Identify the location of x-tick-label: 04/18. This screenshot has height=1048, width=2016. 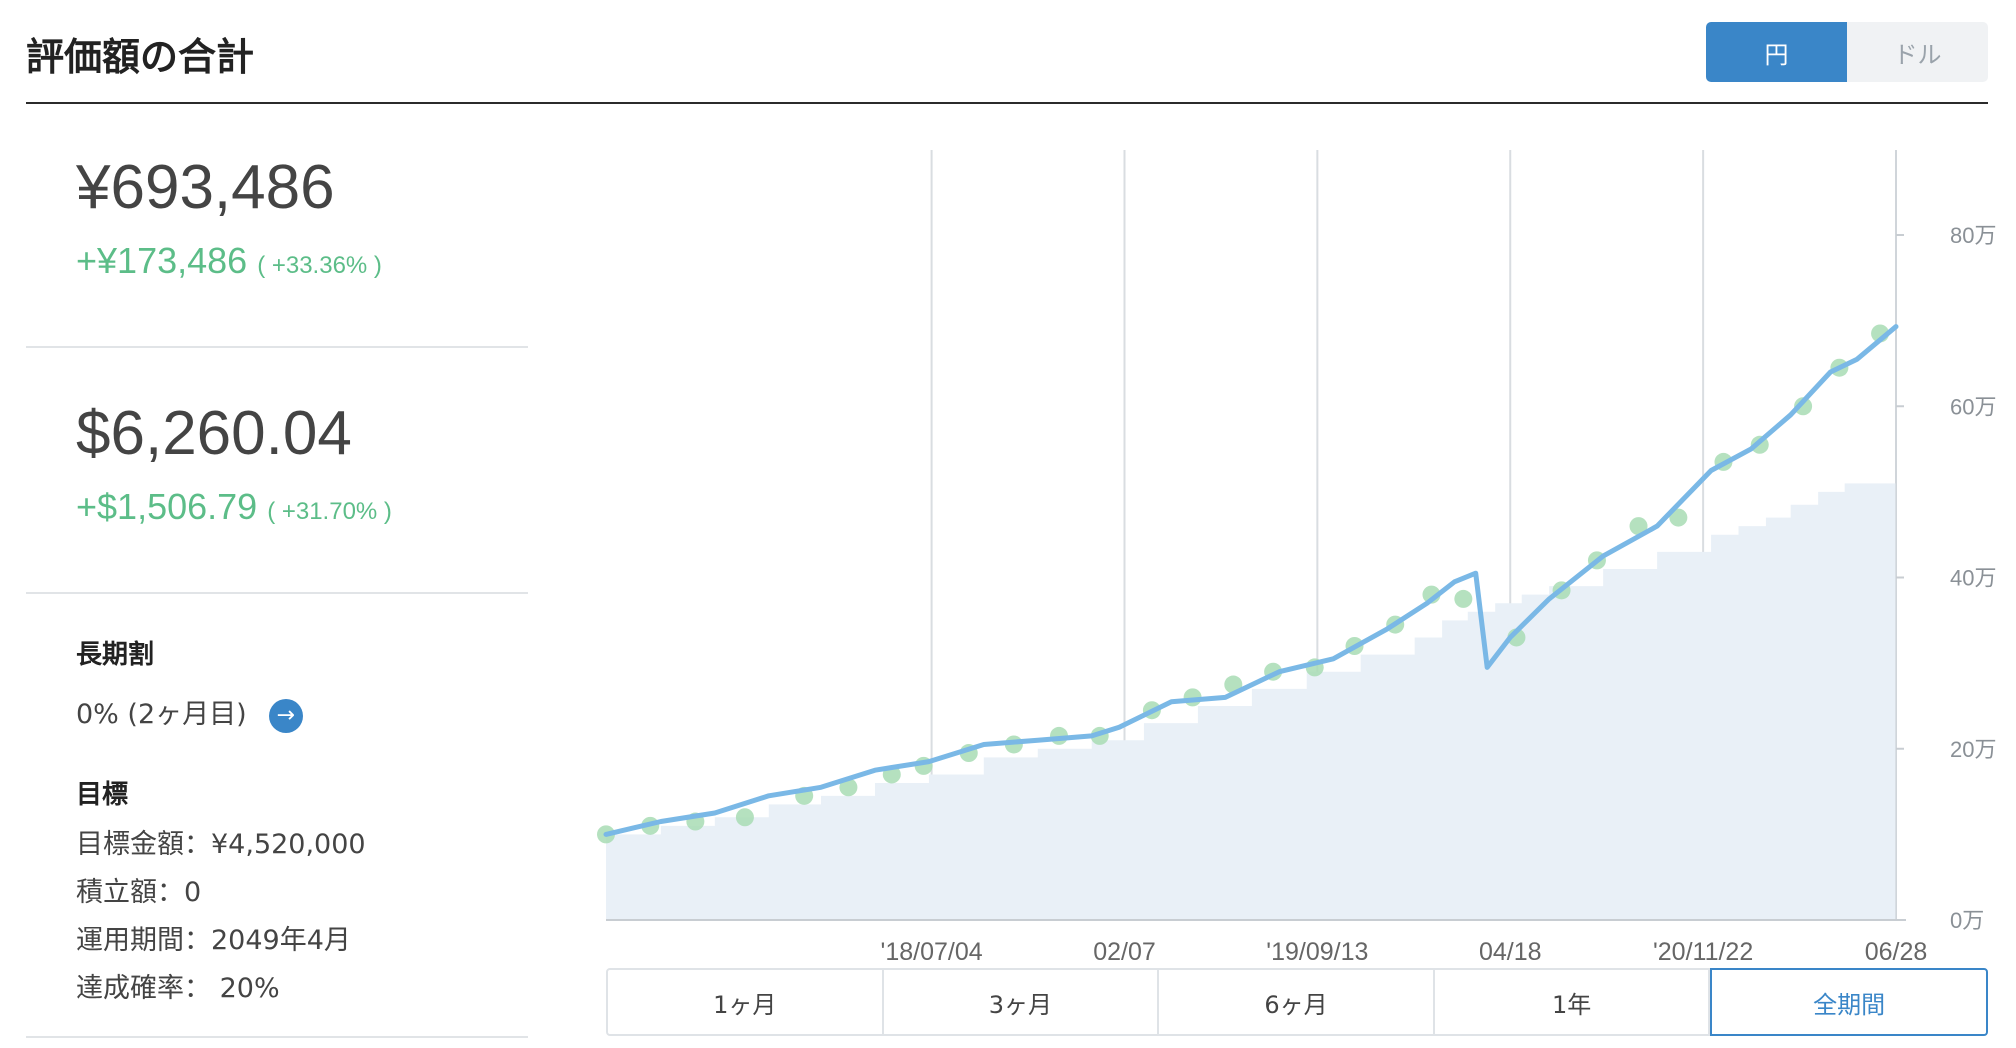
(1510, 952).